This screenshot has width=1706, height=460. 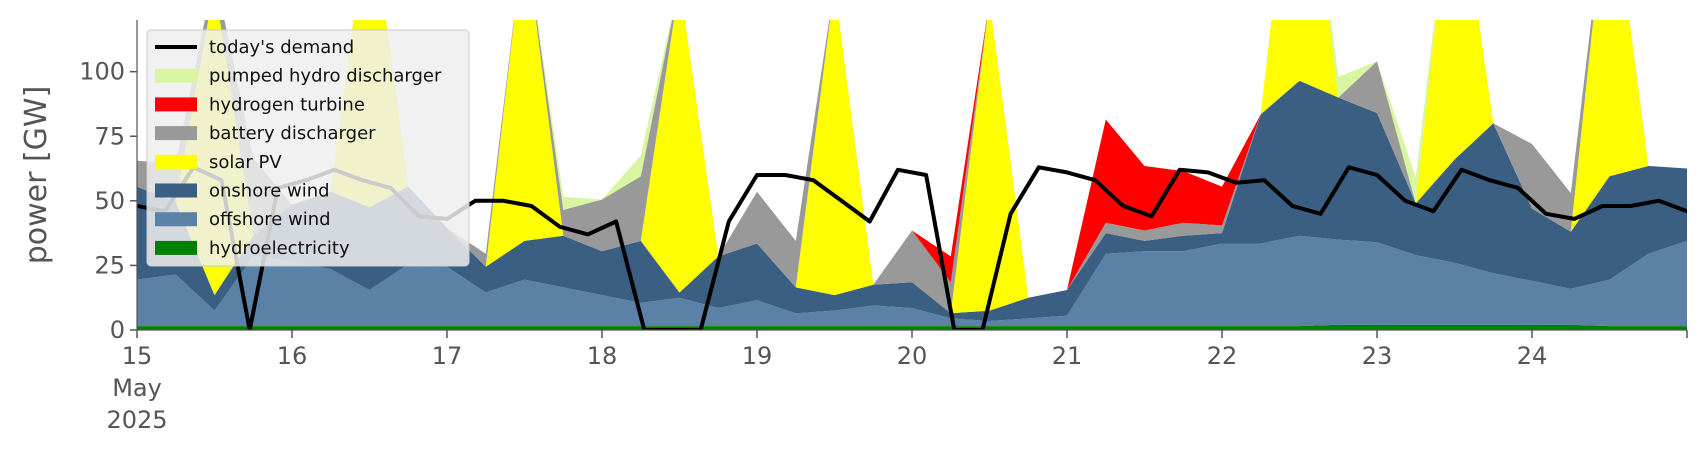 What do you see at coordinates (279, 248) in the screenshot?
I see `legend-label-hydroelectricity: hydroelectricity` at bounding box center [279, 248].